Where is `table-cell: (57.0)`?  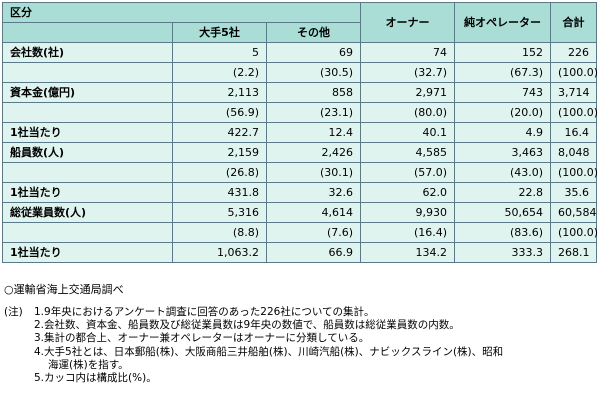 table-cell: (57.0) is located at coordinates (408, 172).